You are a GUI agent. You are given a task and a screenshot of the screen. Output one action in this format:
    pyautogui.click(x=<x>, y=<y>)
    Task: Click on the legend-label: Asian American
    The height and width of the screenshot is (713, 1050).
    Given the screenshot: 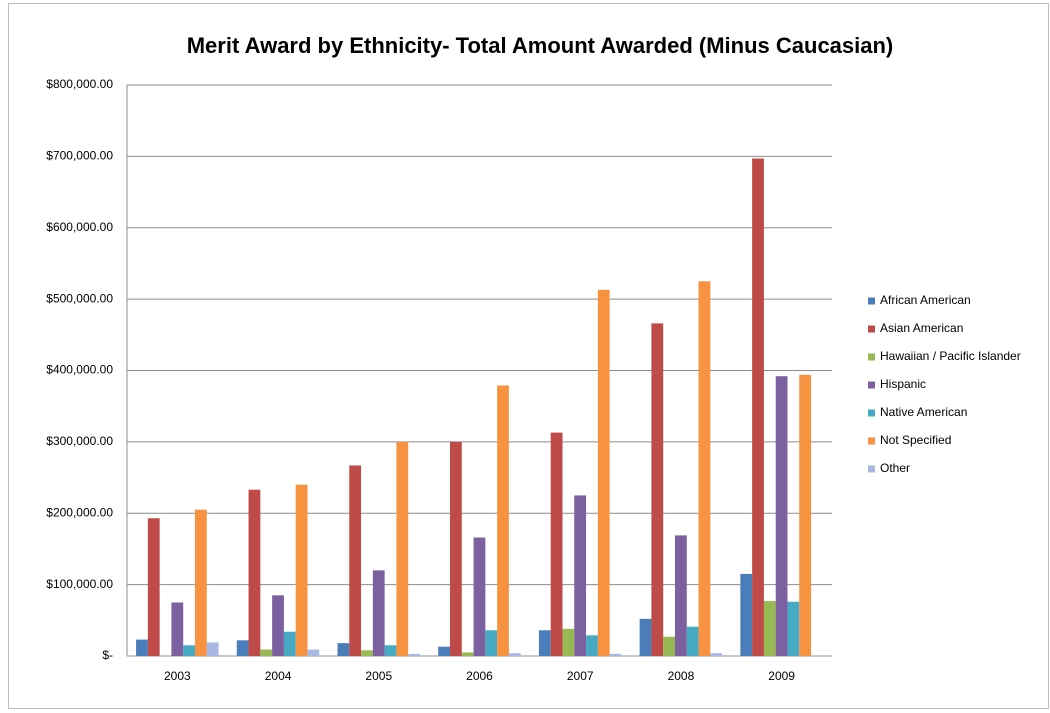 What is the action you would take?
    pyautogui.click(x=921, y=328)
    